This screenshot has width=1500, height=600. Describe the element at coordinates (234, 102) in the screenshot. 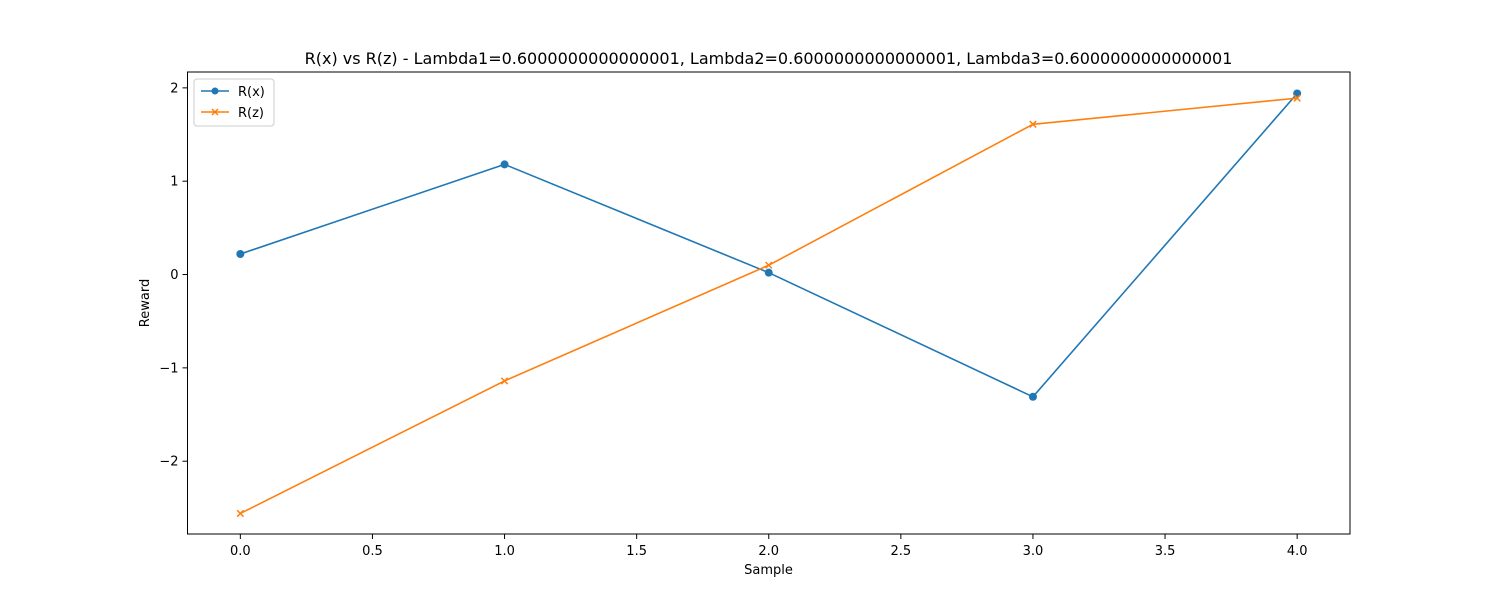

I see `legend: R(x) R(z)` at that location.